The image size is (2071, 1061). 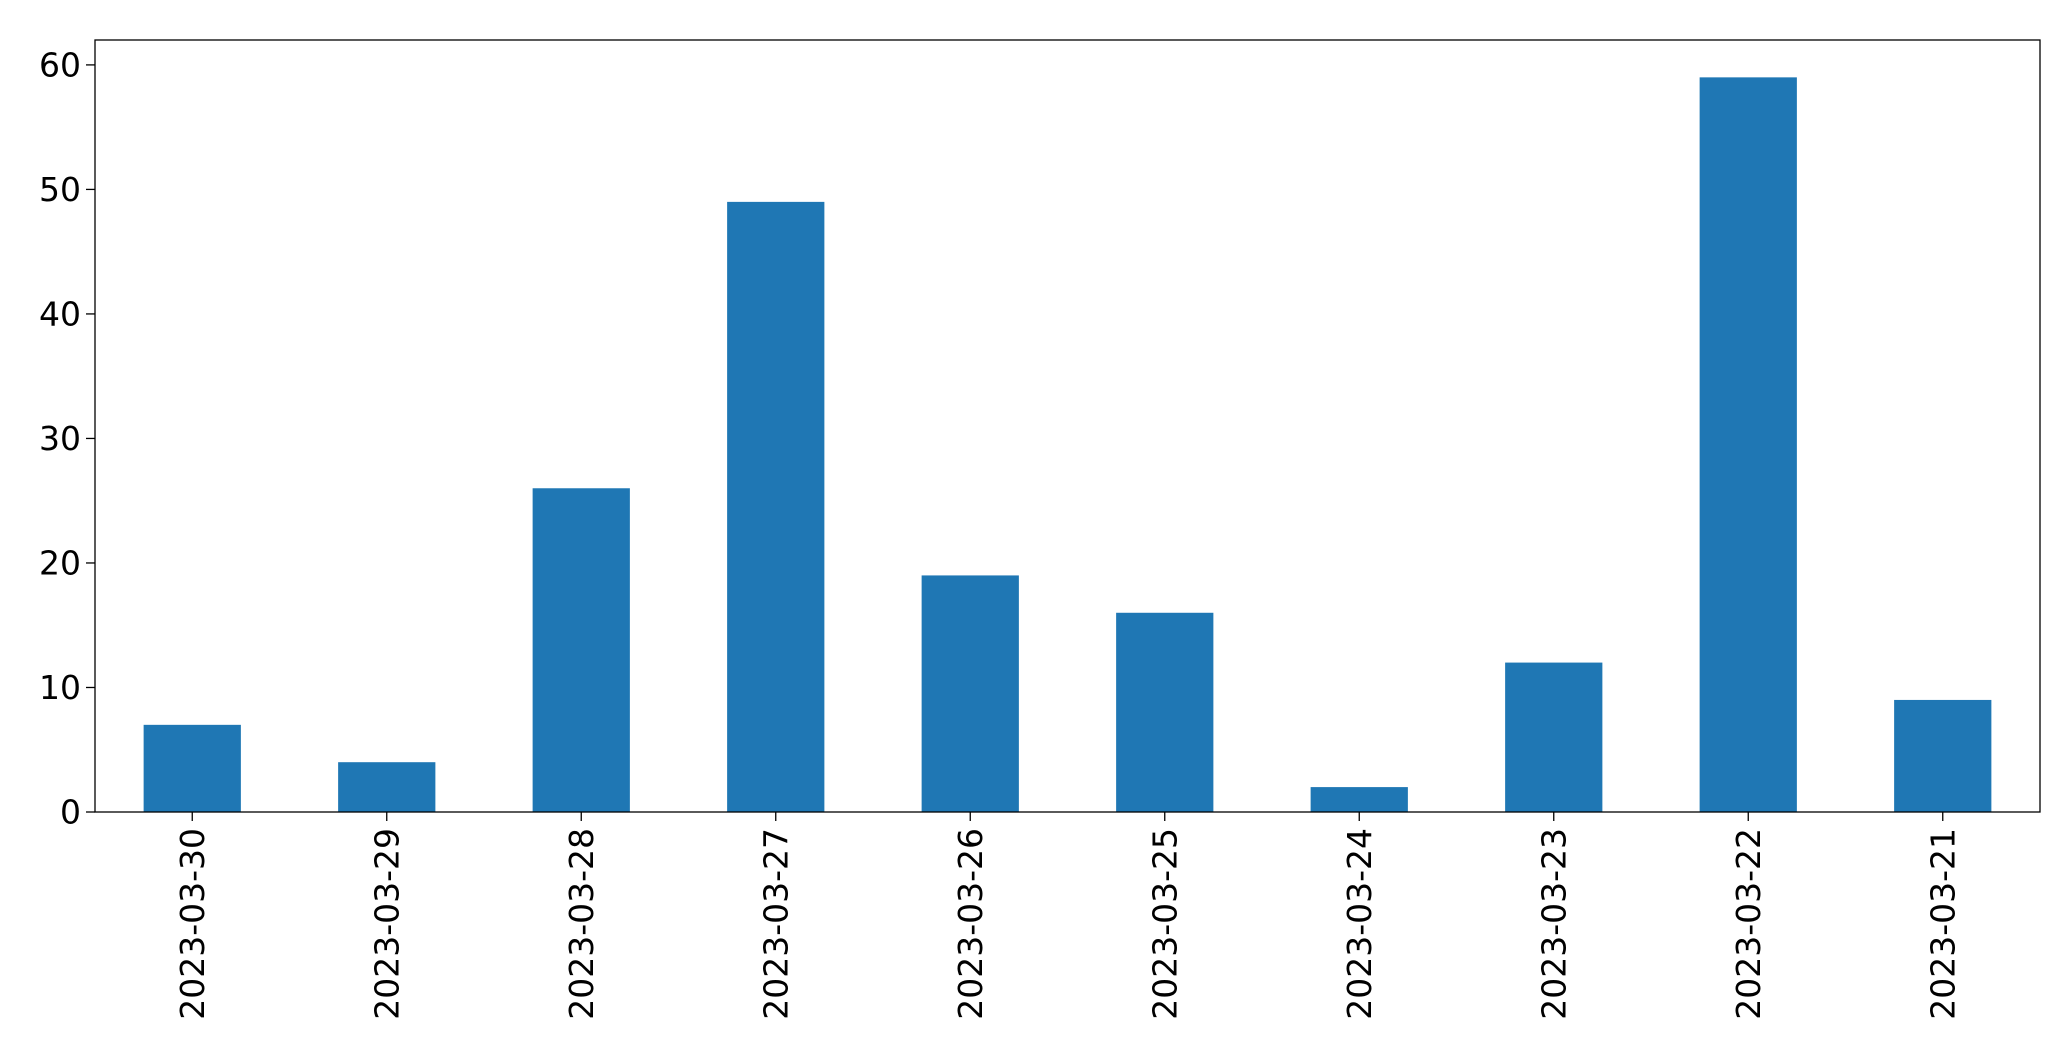 I want to click on x-tick-label: 2023-03-24, so click(x=1359, y=924).